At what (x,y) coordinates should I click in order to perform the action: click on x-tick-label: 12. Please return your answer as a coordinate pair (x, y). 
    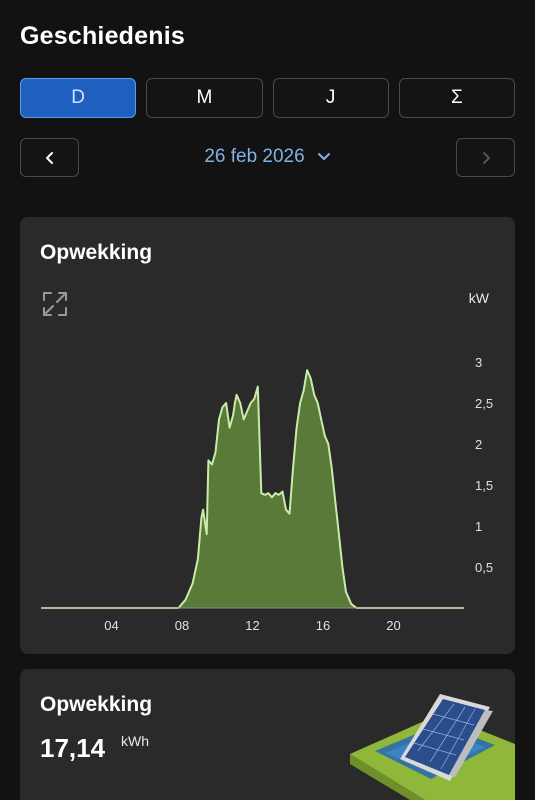
    Looking at the image, I should click on (252, 625).